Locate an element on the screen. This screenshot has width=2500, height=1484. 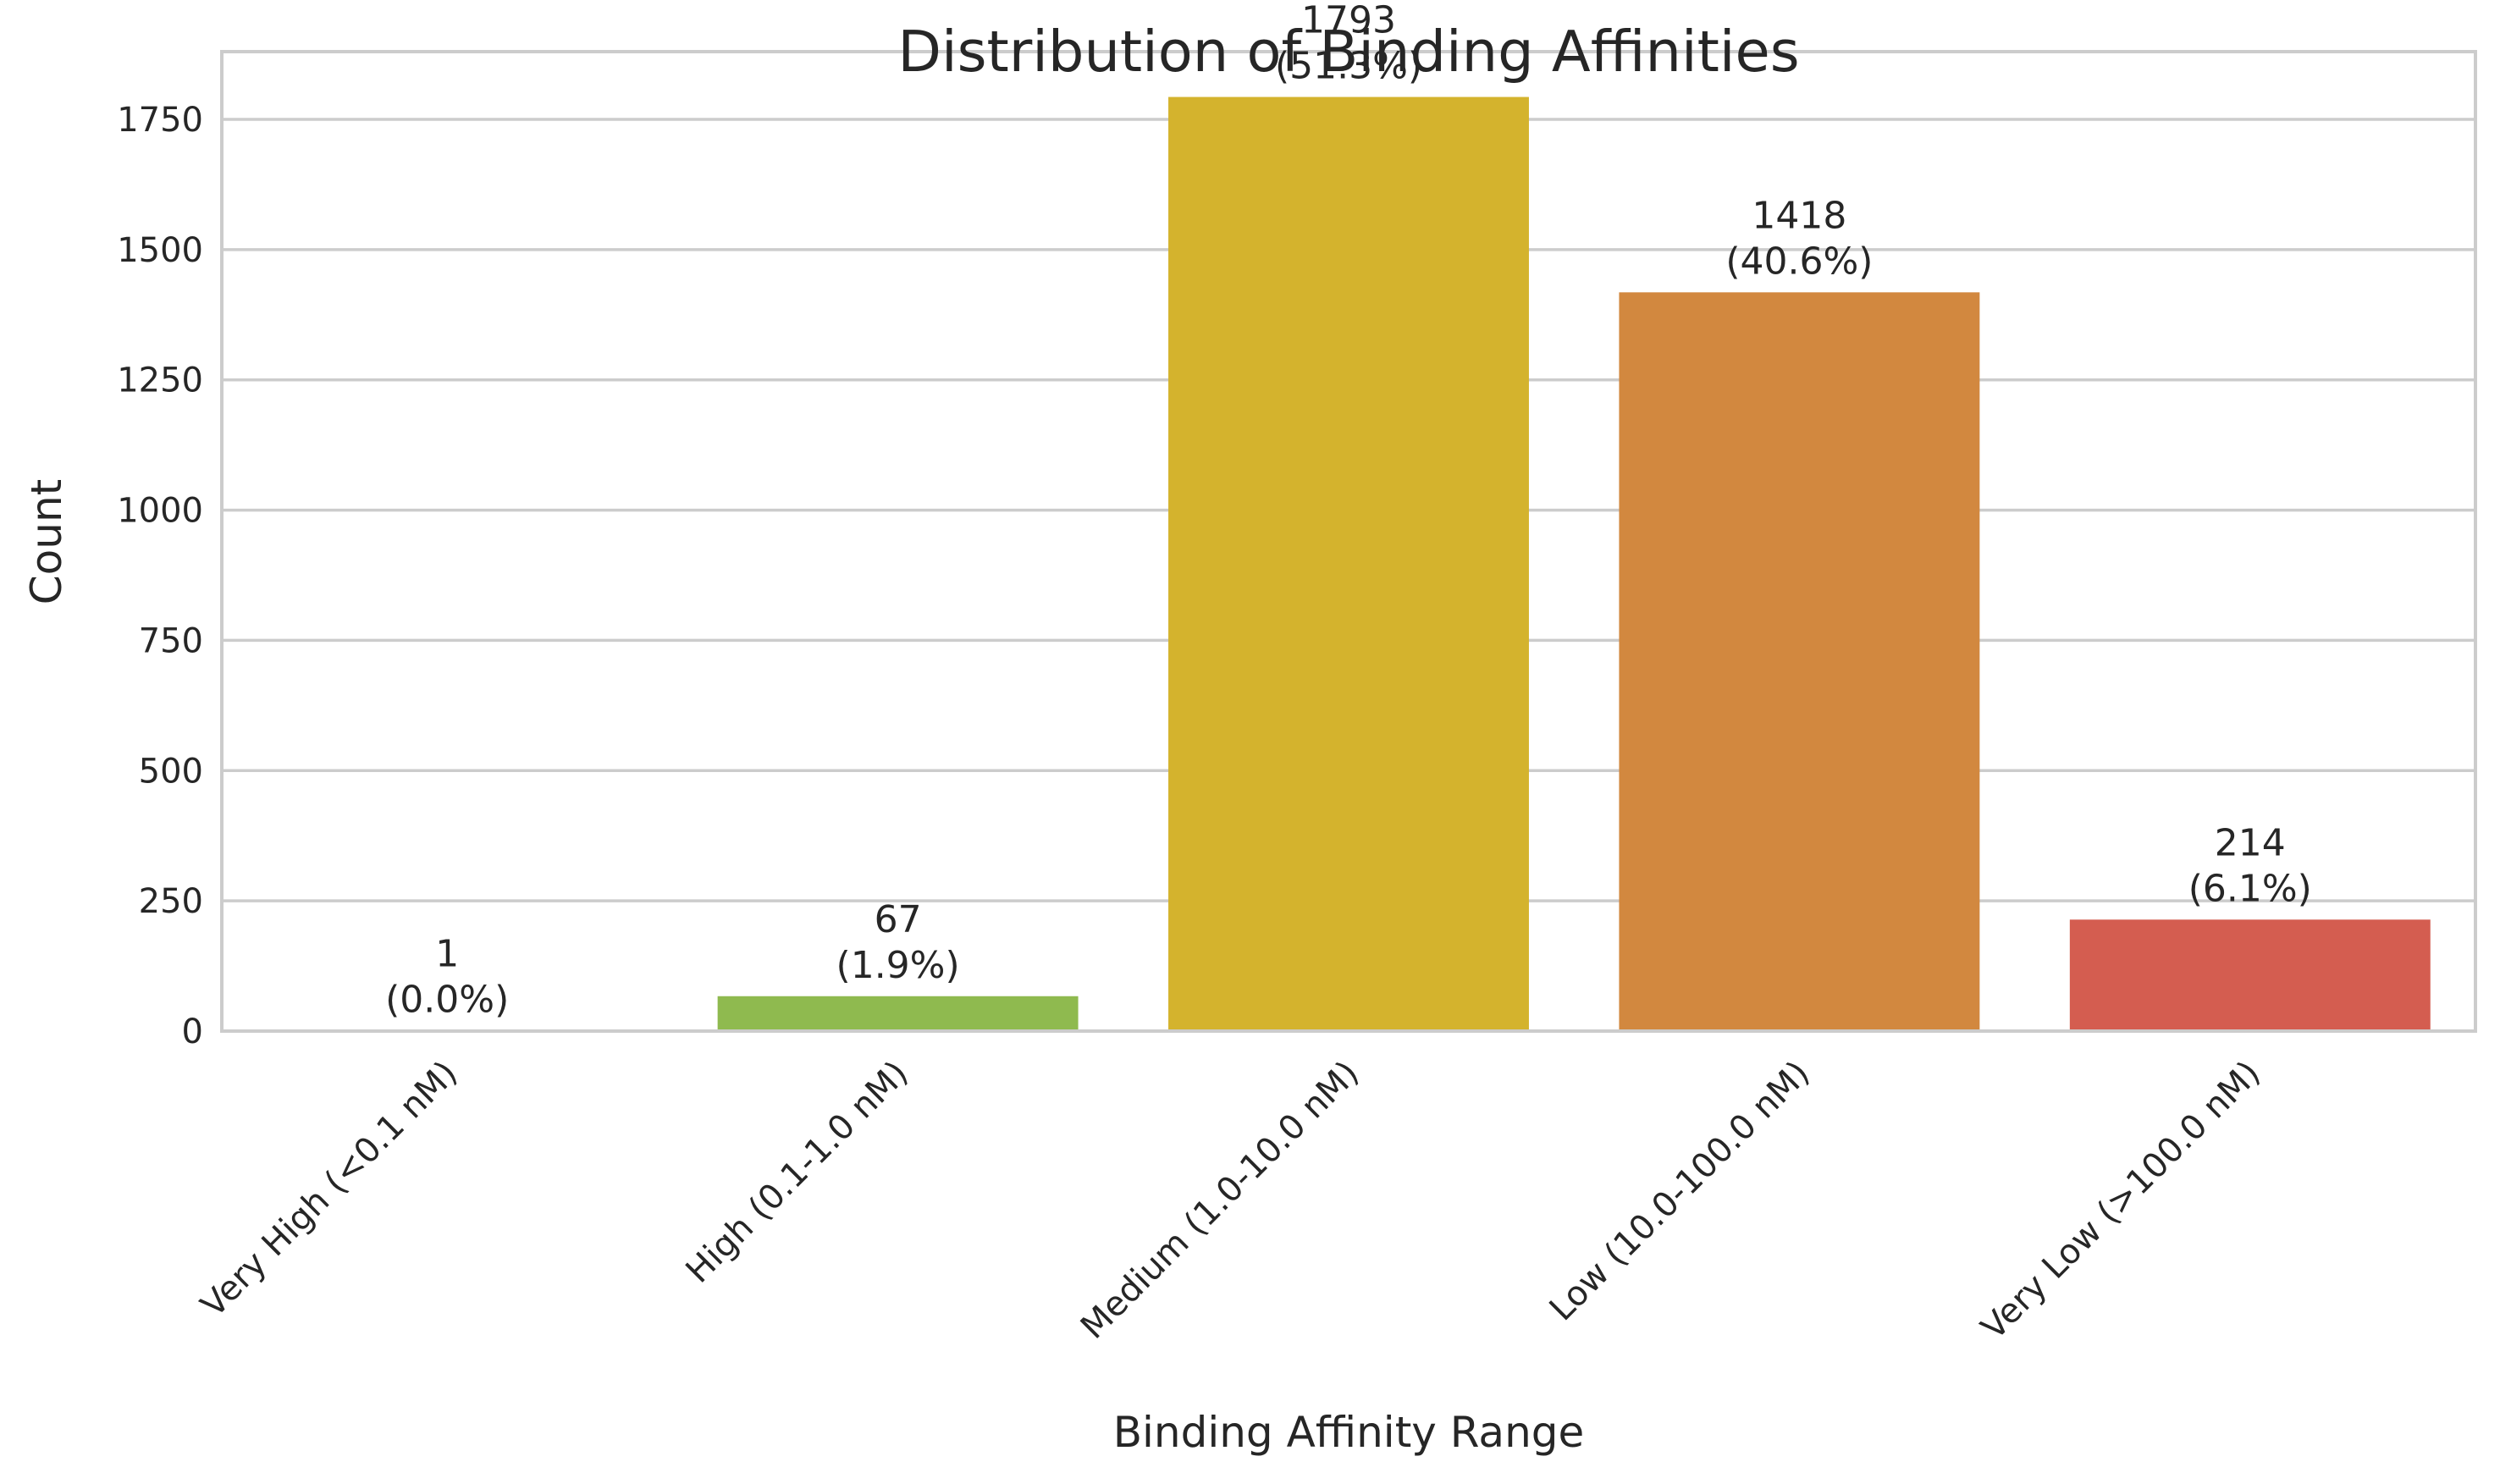
x-tick-label: High (0.1-1.0 nM) is located at coordinates (798, 1172).